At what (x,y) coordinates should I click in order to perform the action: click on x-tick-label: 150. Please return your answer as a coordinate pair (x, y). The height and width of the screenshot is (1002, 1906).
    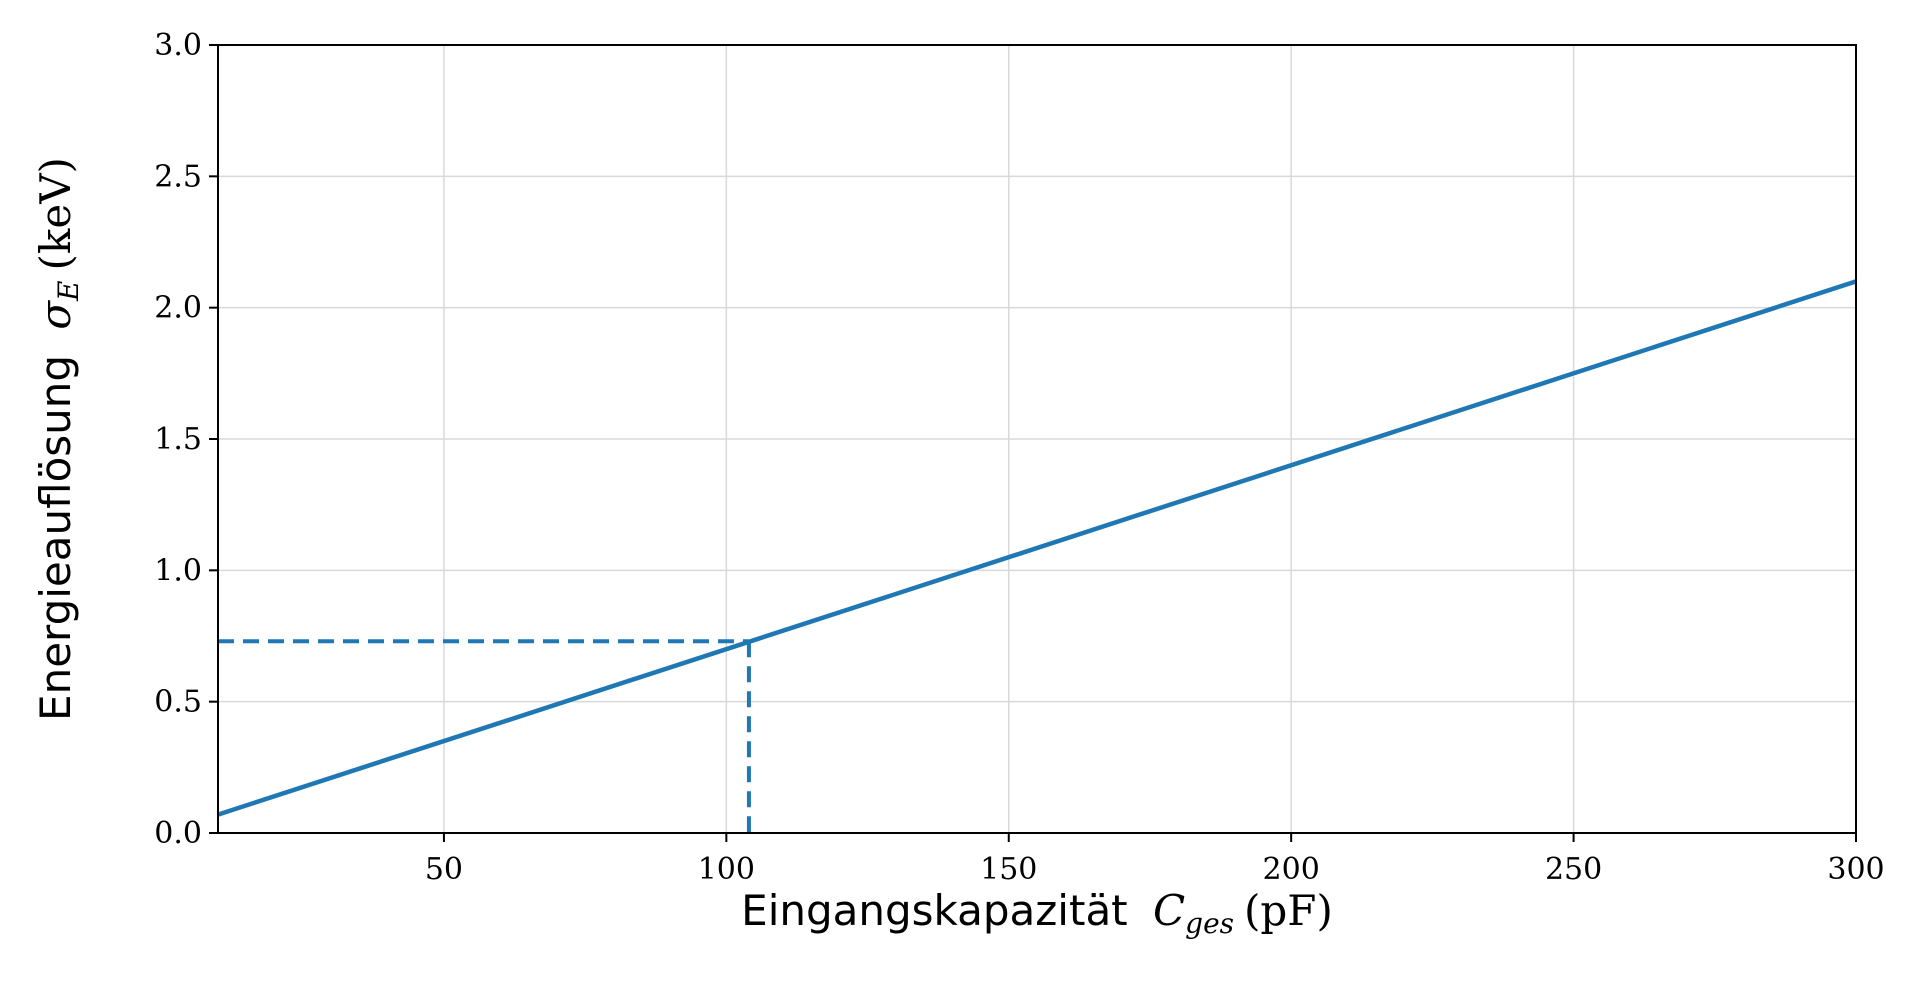
    Looking at the image, I should click on (1008, 869).